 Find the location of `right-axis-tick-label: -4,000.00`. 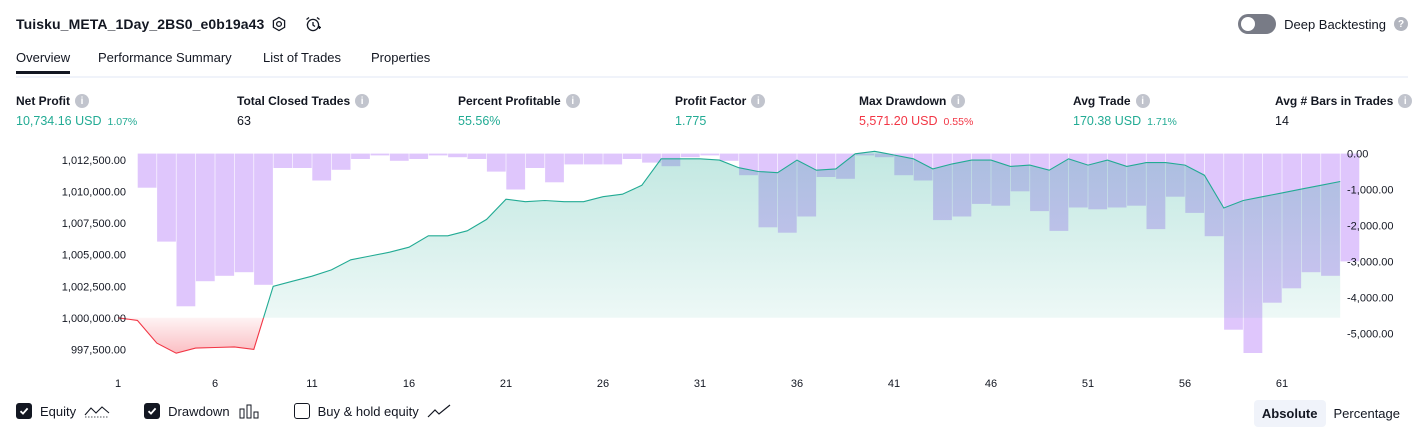

right-axis-tick-label: -4,000.00 is located at coordinates (1370, 298).